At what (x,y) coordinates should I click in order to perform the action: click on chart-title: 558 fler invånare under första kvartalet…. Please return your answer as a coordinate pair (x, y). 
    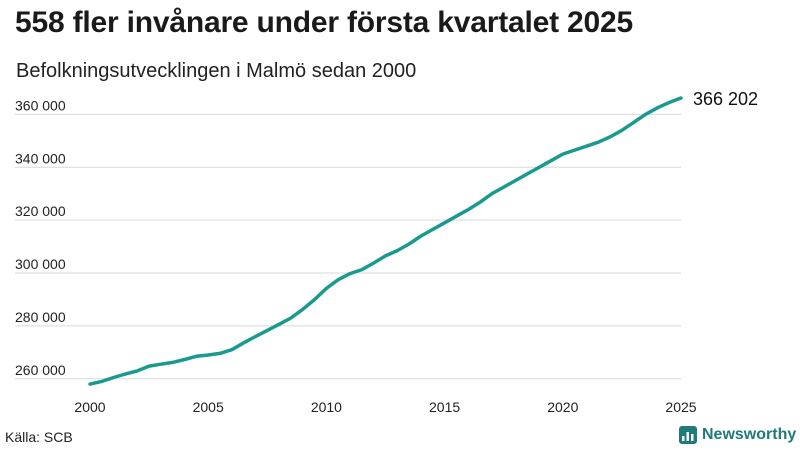
    Looking at the image, I should click on (324, 22).